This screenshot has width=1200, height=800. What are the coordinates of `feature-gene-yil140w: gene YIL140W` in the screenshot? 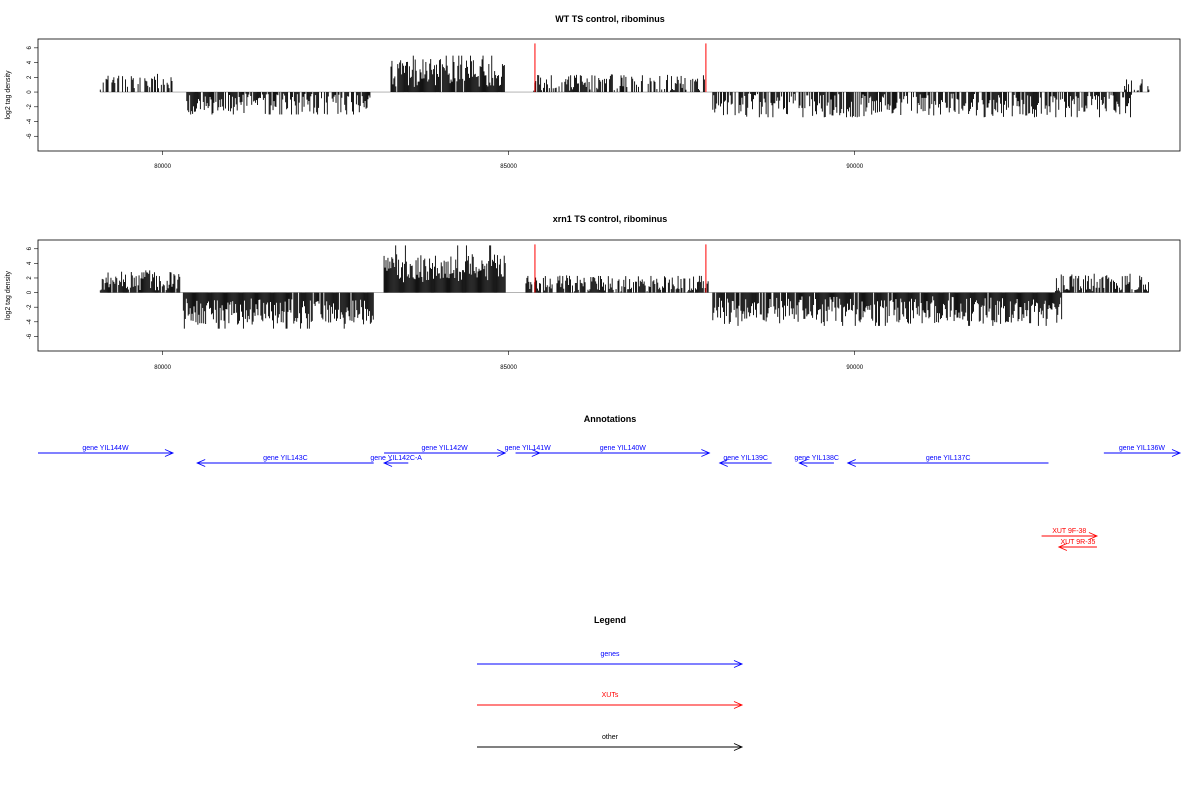 It's located at (623, 451).